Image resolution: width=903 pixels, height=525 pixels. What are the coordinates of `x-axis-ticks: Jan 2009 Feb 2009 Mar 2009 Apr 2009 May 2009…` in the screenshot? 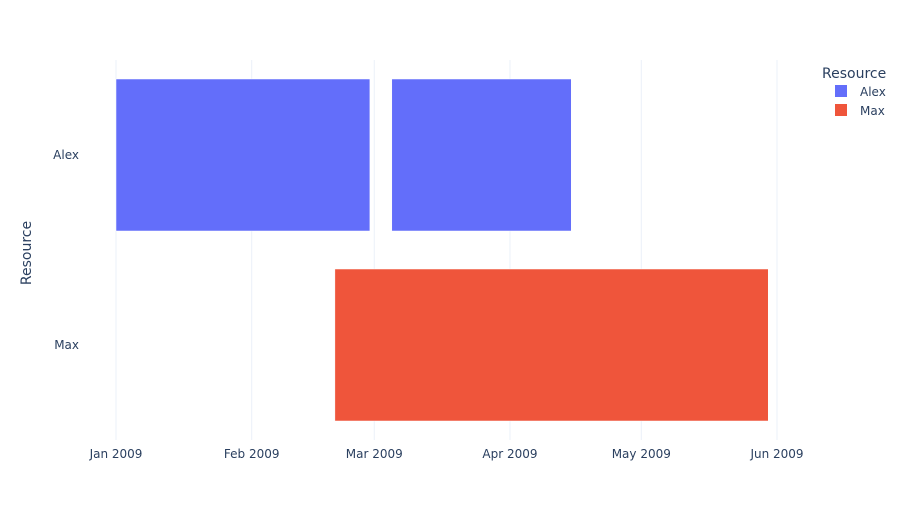 It's located at (446, 454).